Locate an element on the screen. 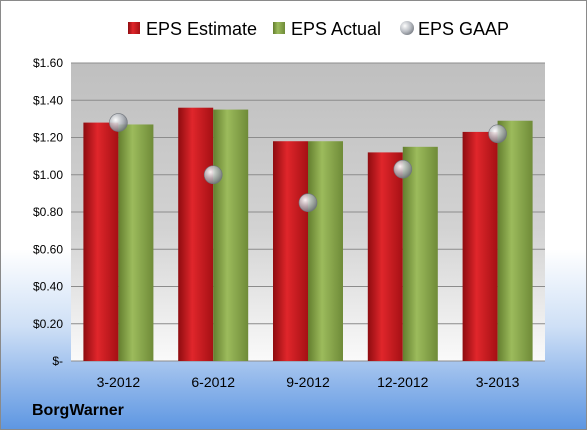 This screenshot has height=430, width=587. y-tick-label: $- is located at coordinates (57, 361).